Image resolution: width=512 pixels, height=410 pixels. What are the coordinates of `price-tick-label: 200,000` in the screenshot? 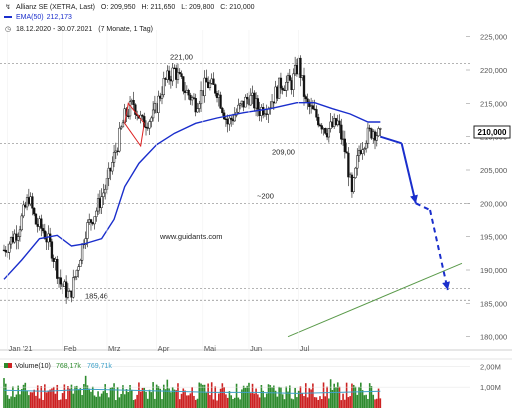 It's located at (493, 203).